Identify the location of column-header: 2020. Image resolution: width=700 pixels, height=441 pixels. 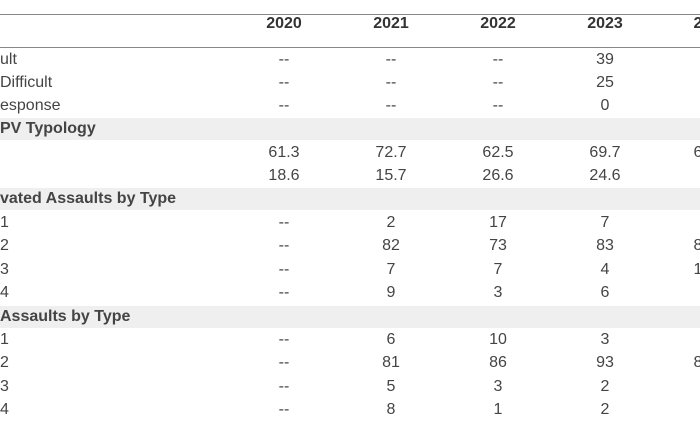
(284, 23).